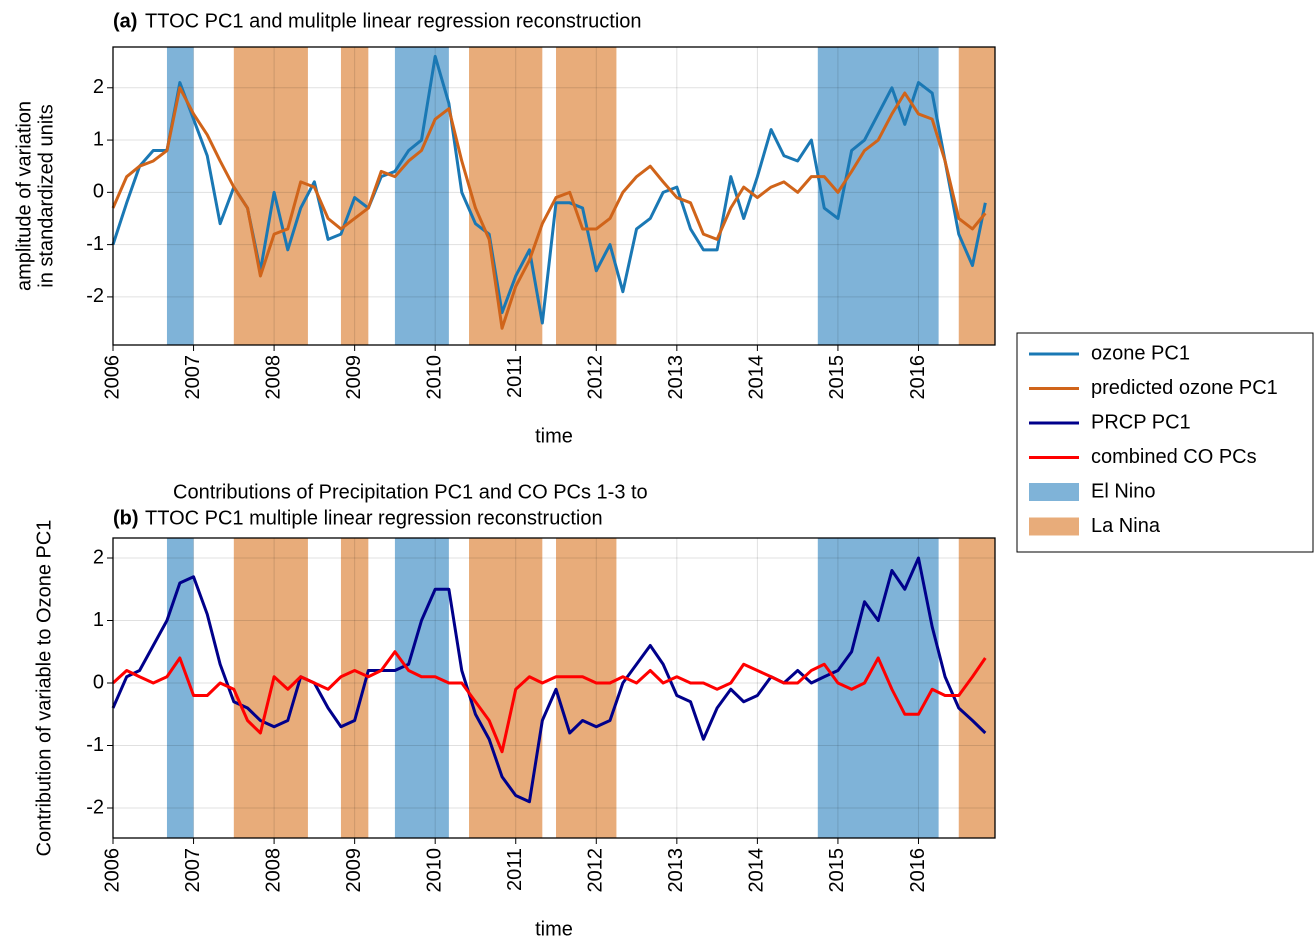 This screenshot has width=1314, height=944. Describe the element at coordinates (1140, 353) in the screenshot. I see `legend-label: ozone PC1` at that location.